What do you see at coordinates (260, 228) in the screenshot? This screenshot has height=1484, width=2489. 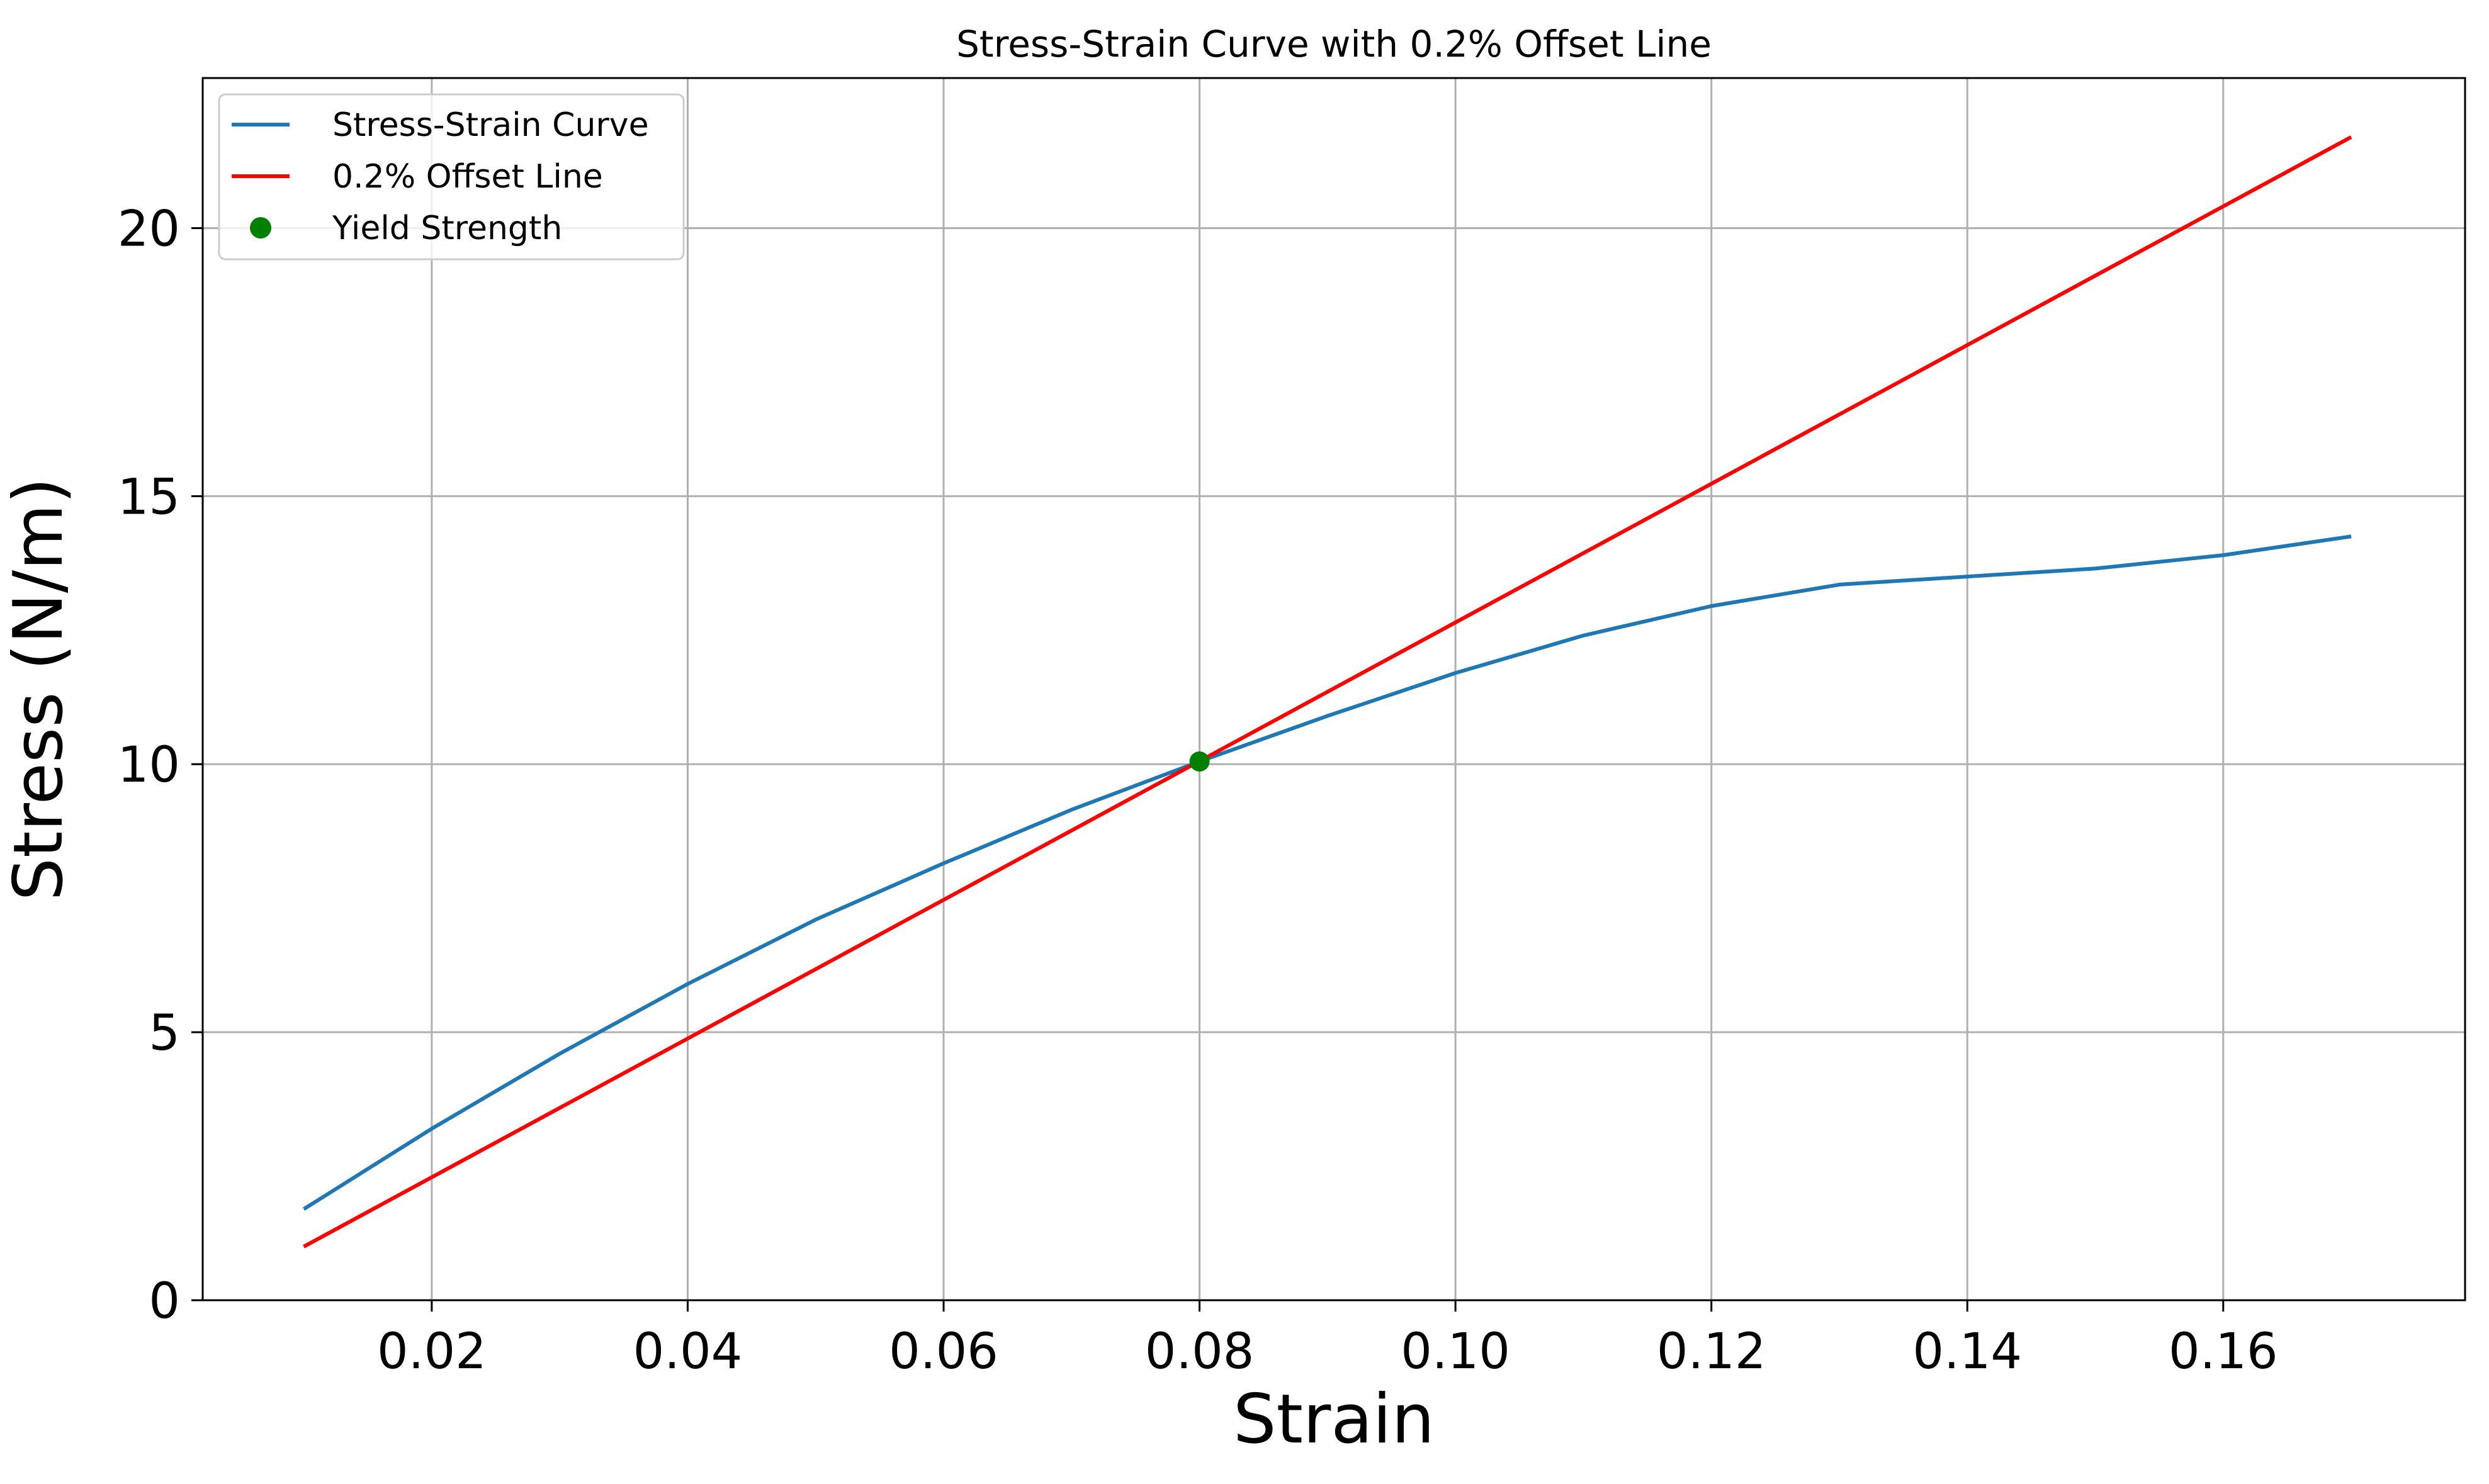 I see `legend-swatch-yield-strength` at bounding box center [260, 228].